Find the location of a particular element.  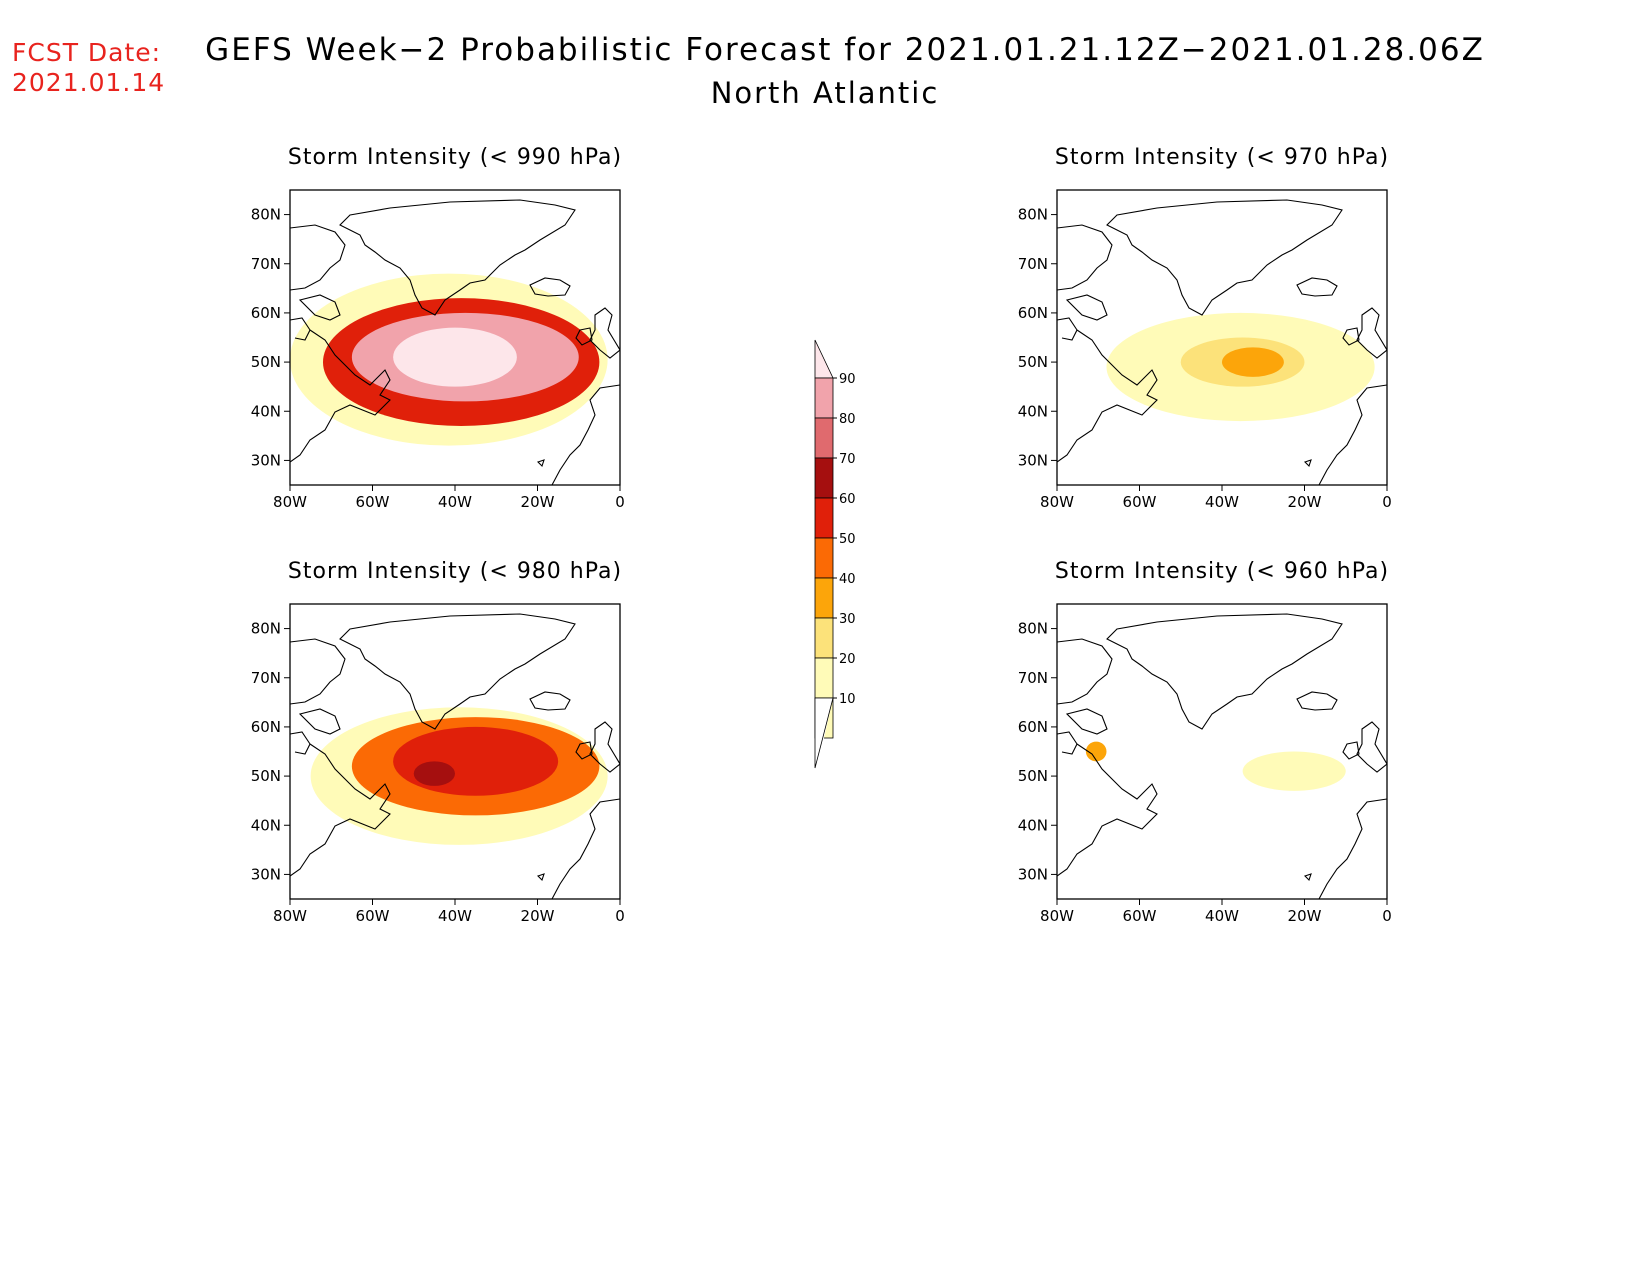

colorbar-label: 60 is located at coordinates (847, 499).